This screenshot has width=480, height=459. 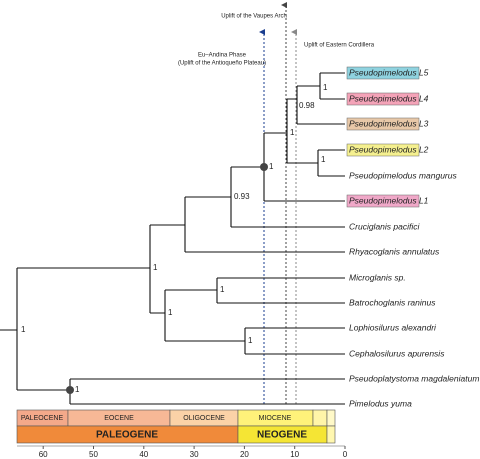 What do you see at coordinates (254, 17) in the screenshot?
I see `annotation: Uplift of the Vaupes Arch` at bounding box center [254, 17].